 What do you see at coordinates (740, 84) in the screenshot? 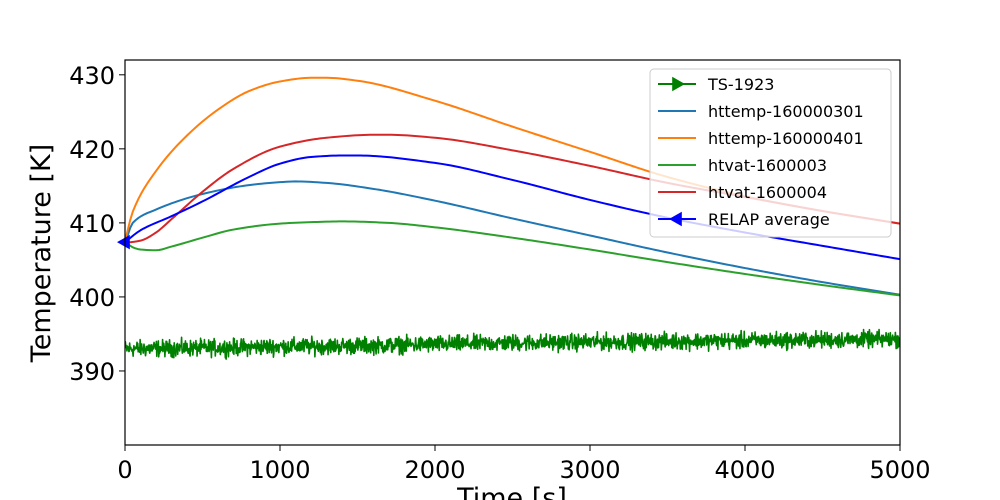
I see `legend-label: TS-1923` at bounding box center [740, 84].